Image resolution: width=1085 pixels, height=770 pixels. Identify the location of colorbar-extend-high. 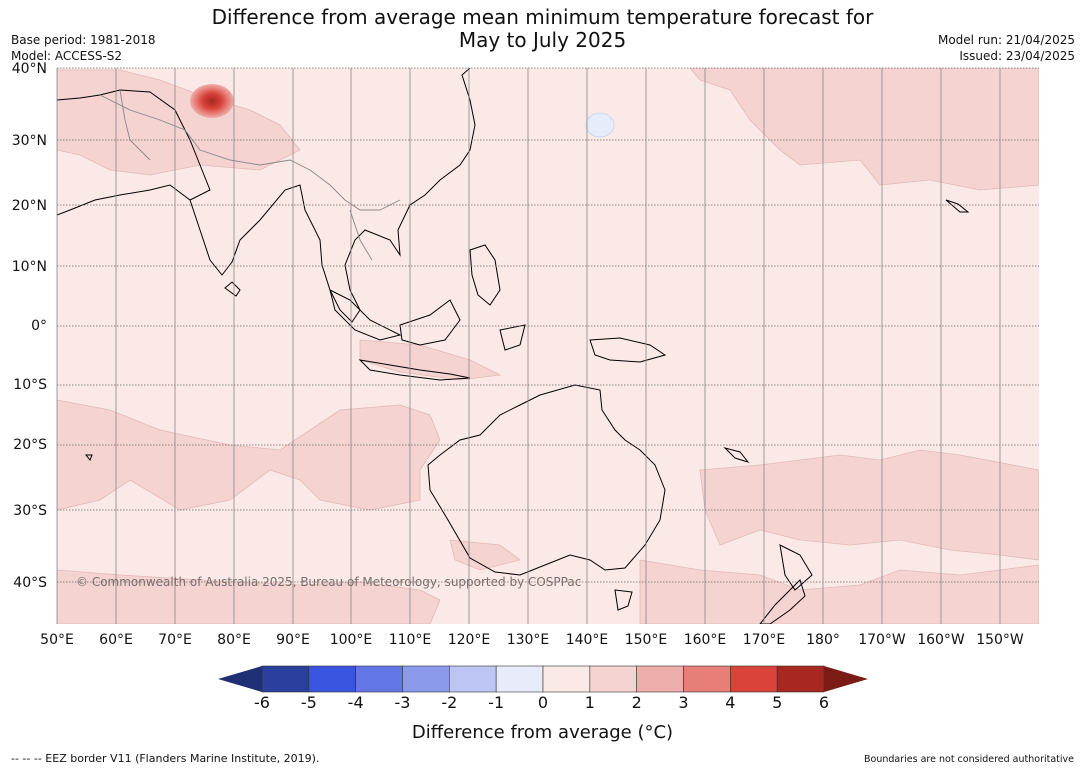
(846, 679).